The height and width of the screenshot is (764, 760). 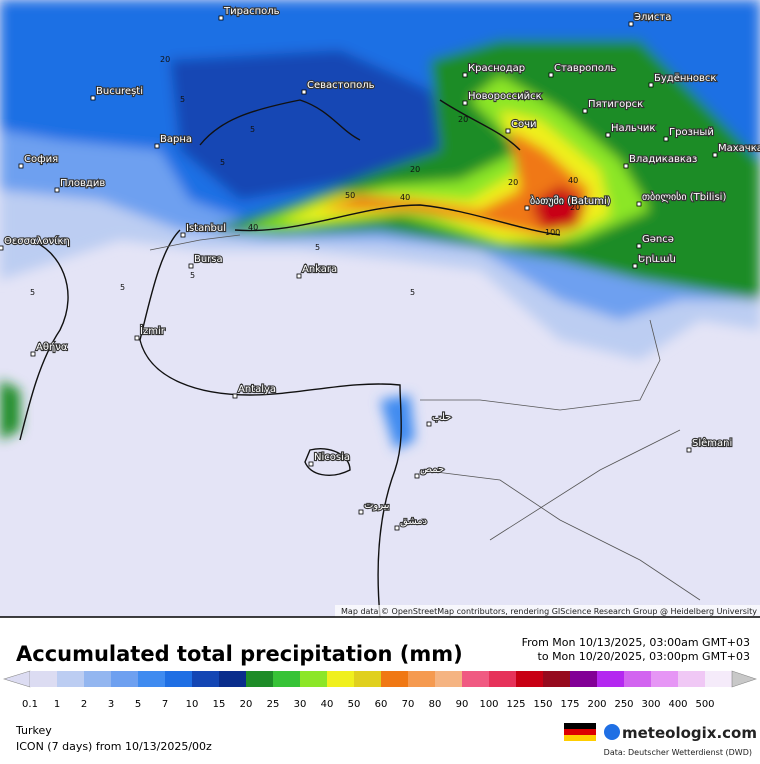 What do you see at coordinates (547, 611) in the screenshot?
I see `attribution-bg` at bounding box center [547, 611].